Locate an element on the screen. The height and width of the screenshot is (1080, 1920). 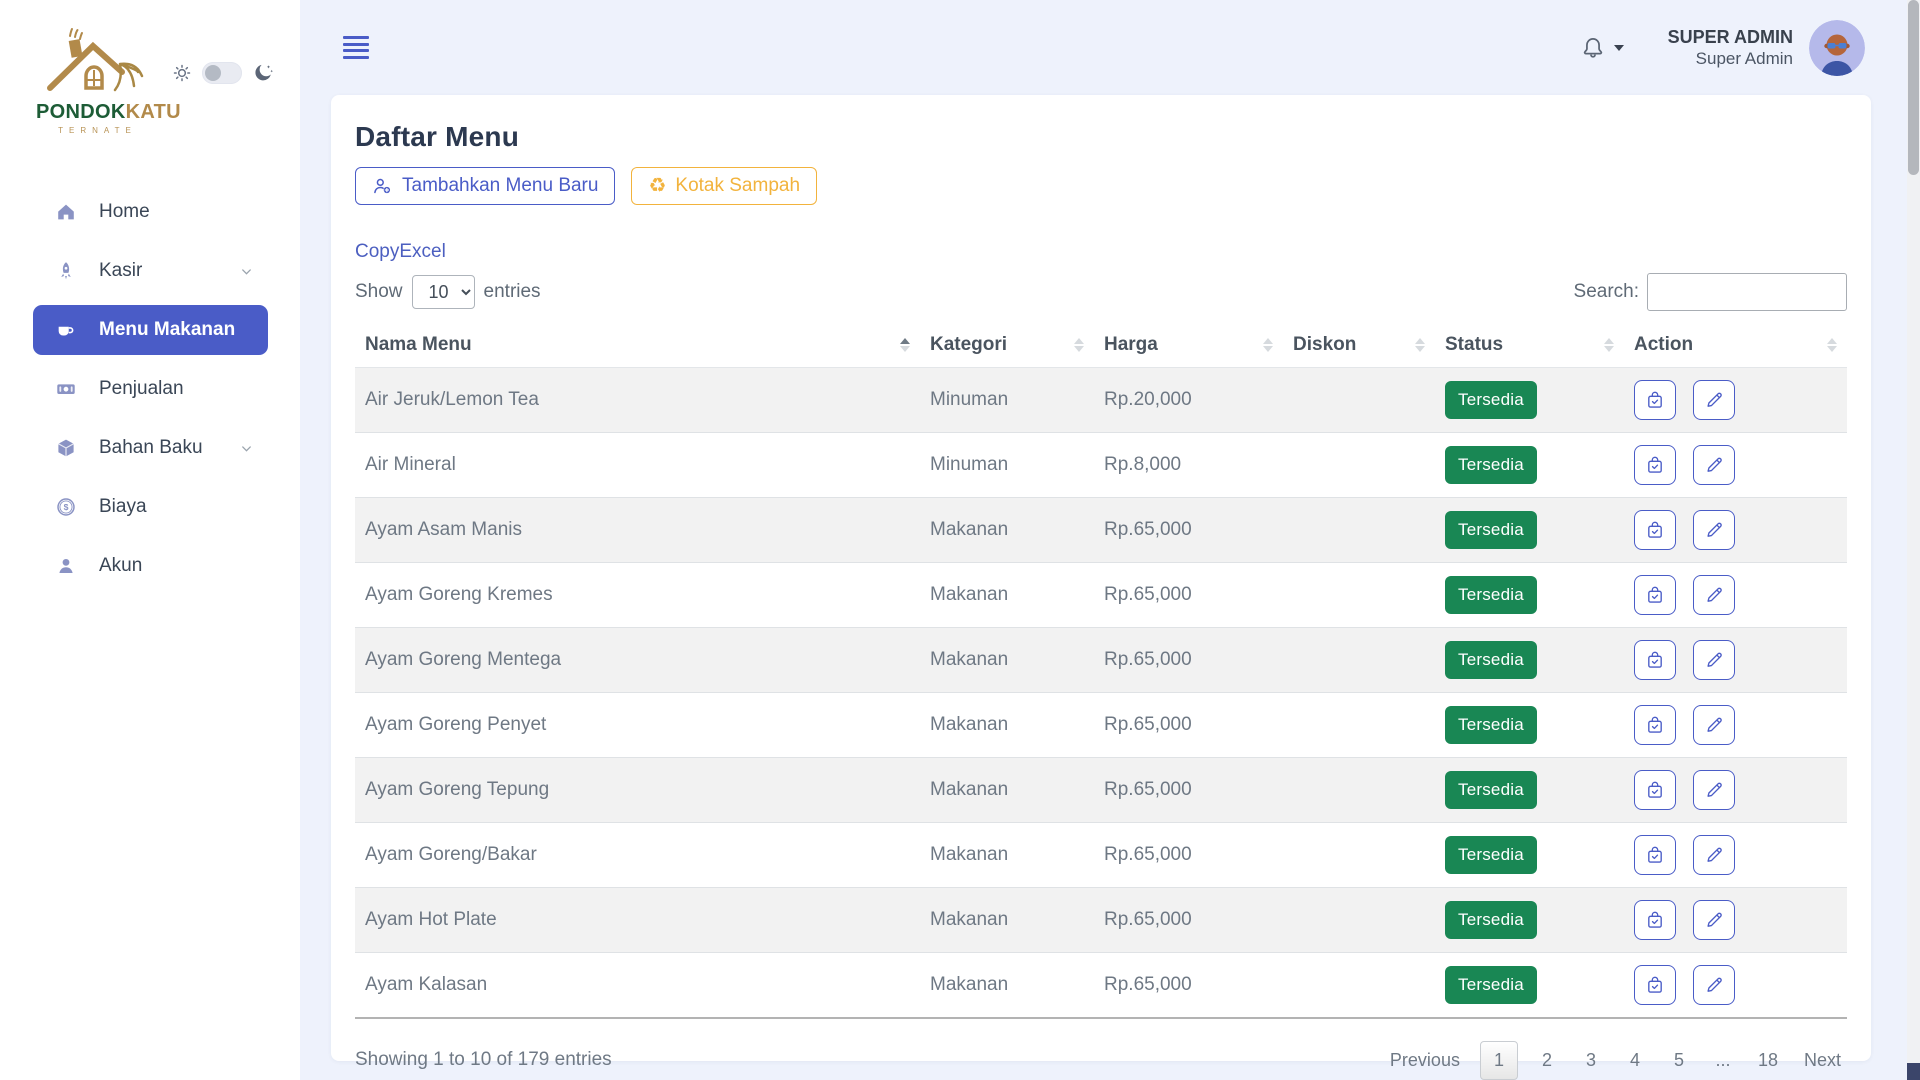
column-header-nama-menu: Nama Menu is located at coordinates (637, 345).